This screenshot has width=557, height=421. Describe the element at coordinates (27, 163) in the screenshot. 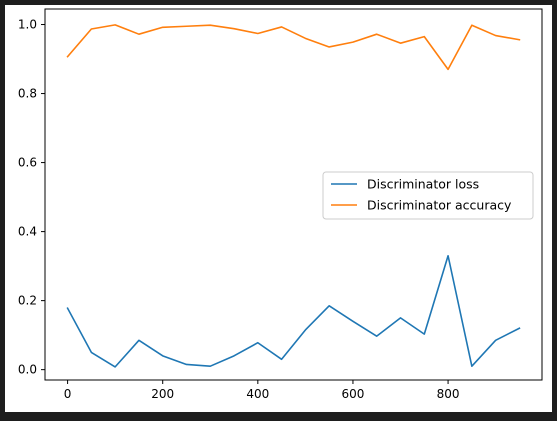

I see `y-tick-label: 0.6` at that location.